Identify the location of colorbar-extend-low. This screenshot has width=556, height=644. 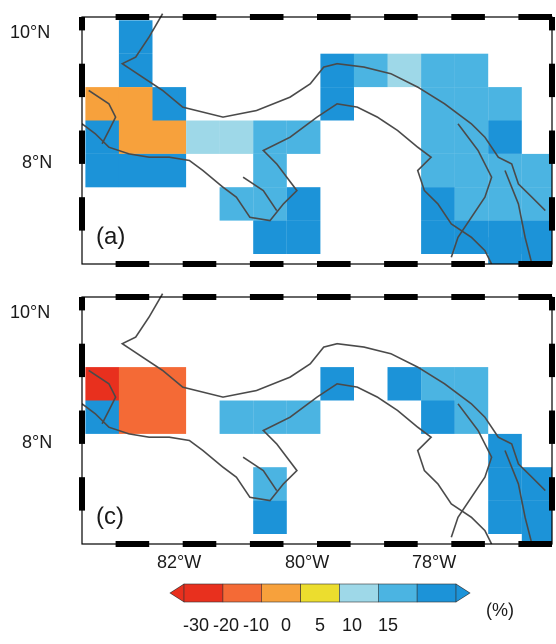
(177, 593).